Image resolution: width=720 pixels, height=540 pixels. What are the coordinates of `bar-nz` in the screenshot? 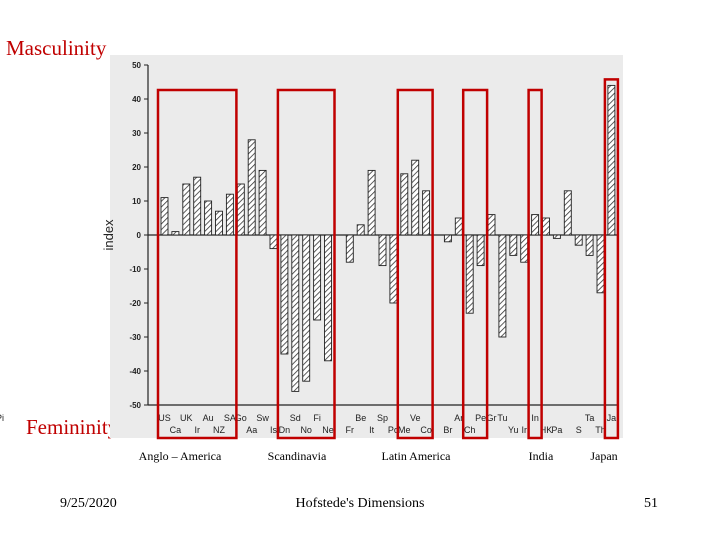 It's located at (219, 223).